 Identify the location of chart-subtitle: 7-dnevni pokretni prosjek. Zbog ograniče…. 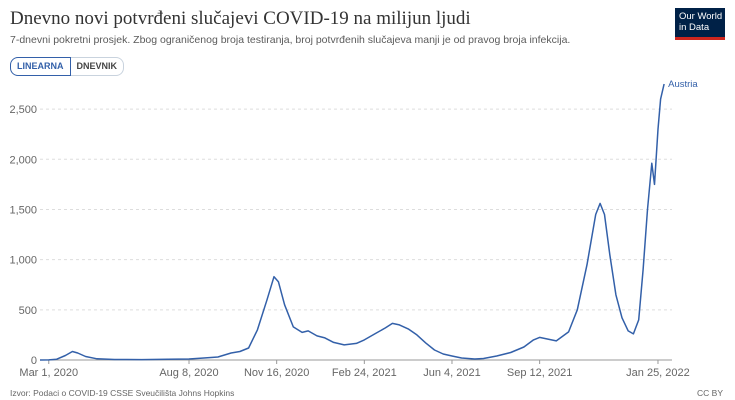
(290, 40).